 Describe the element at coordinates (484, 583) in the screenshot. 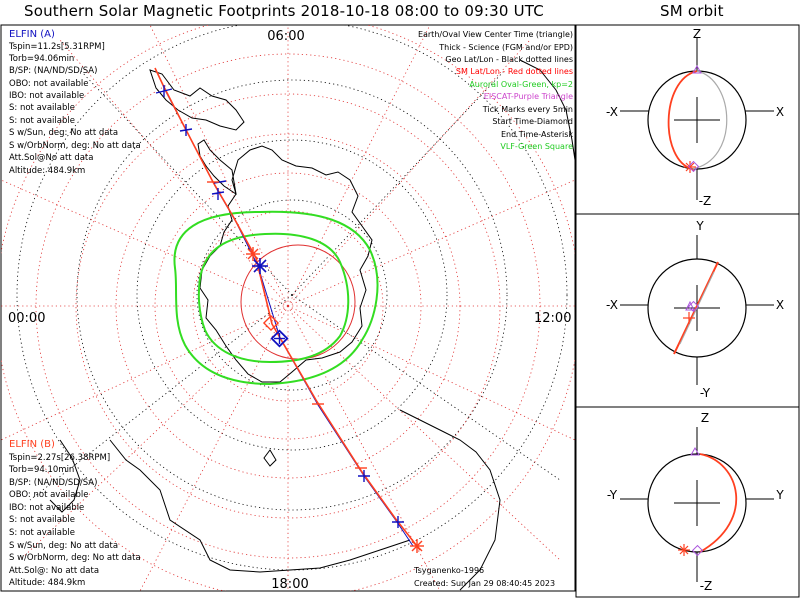

I see `created-label: Created: Sun Jan 29 08:40:45 2023` at that location.